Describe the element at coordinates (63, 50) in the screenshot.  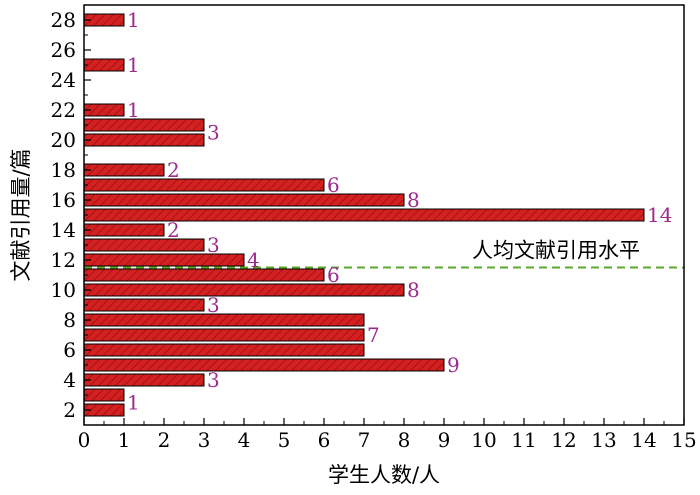
I see `y-tick-label: 26` at that location.